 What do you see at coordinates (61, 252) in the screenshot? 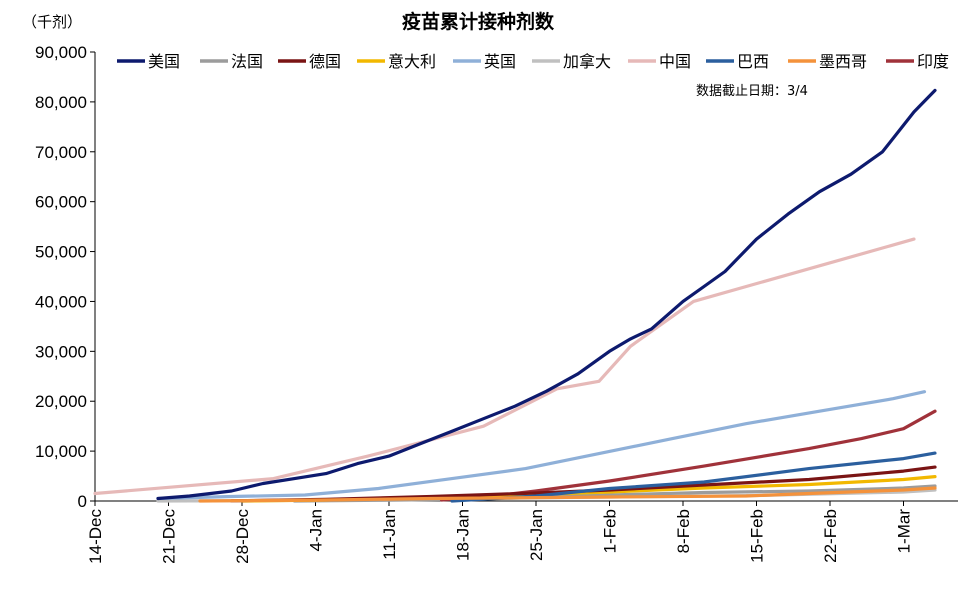
I see `y-tick-label: 50,000` at bounding box center [61, 252].